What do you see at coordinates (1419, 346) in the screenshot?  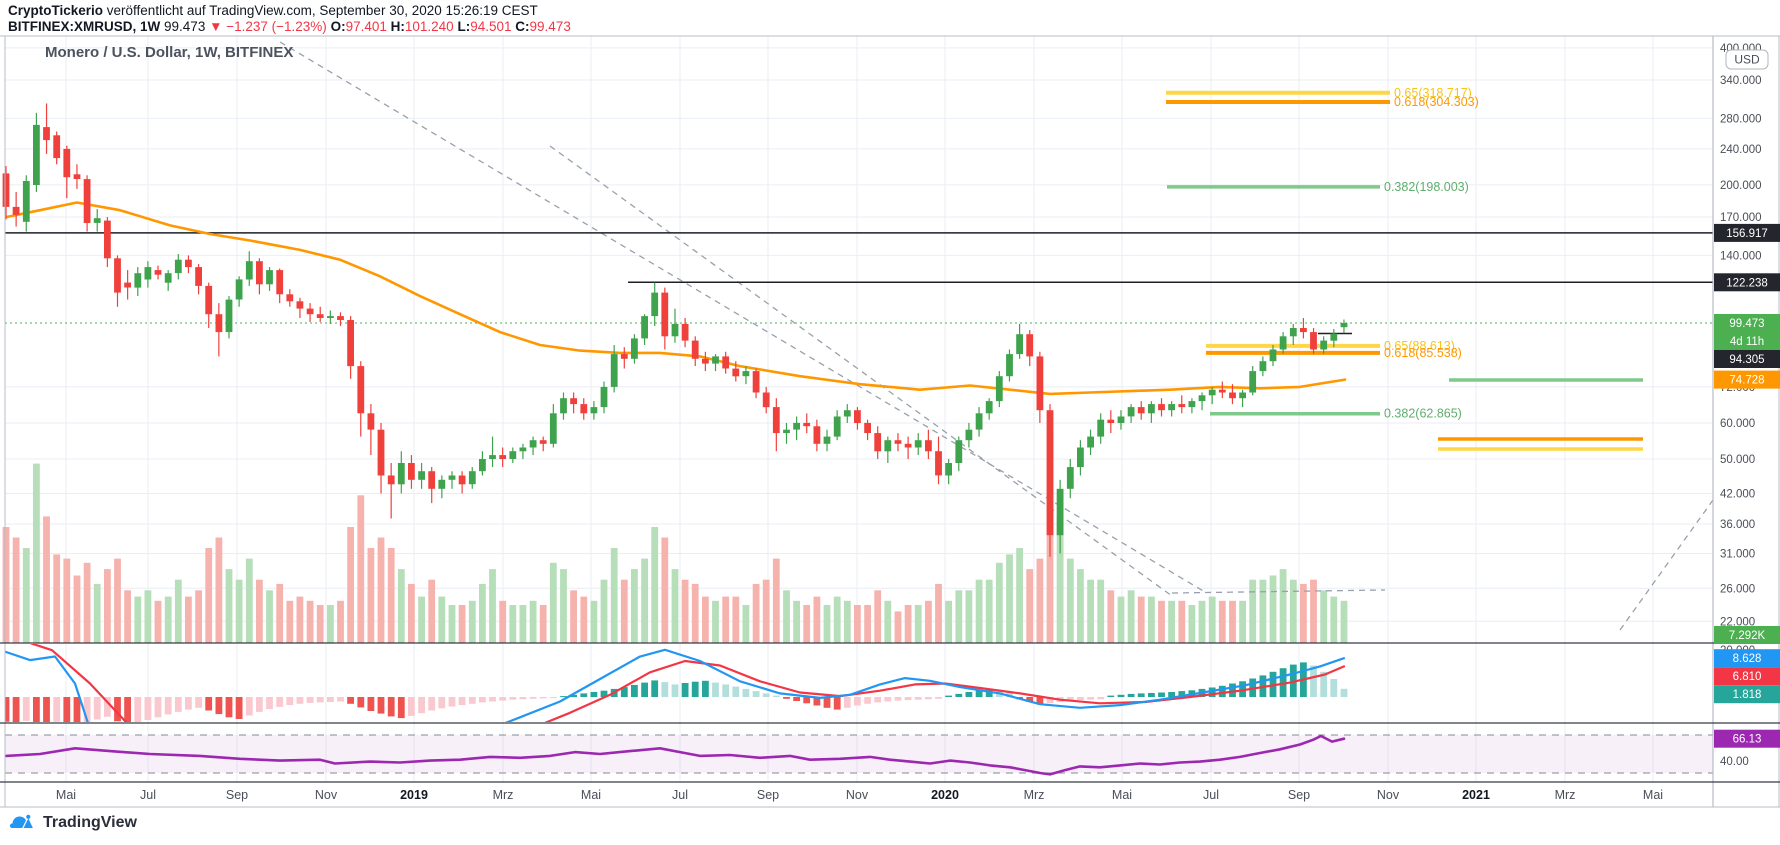 I see `fib-level-label: 0.65(88.613)` at bounding box center [1419, 346].